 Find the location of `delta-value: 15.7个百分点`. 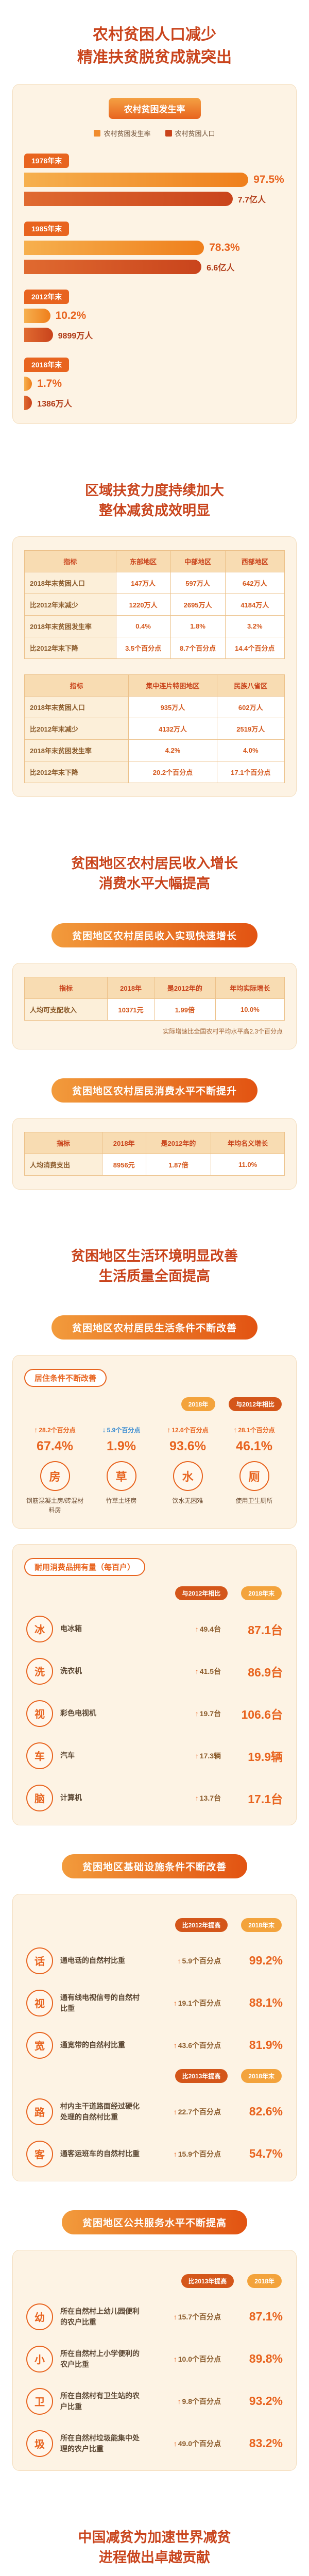

delta-value: 15.7个百分点 is located at coordinates (200, 2316).